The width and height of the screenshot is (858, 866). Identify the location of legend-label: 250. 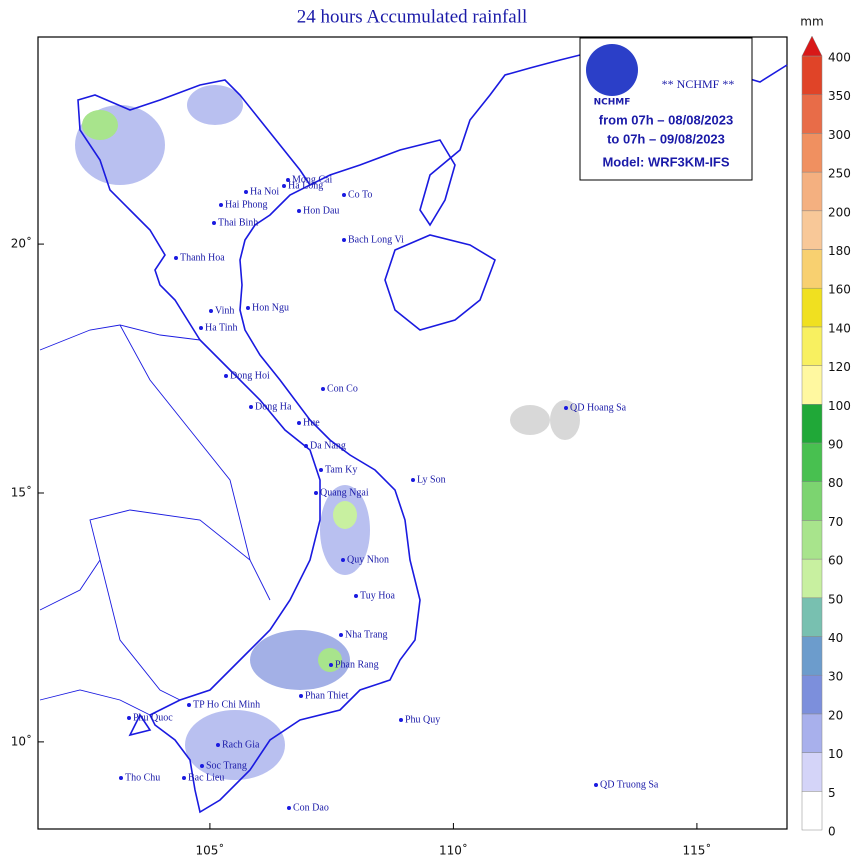
(839, 174).